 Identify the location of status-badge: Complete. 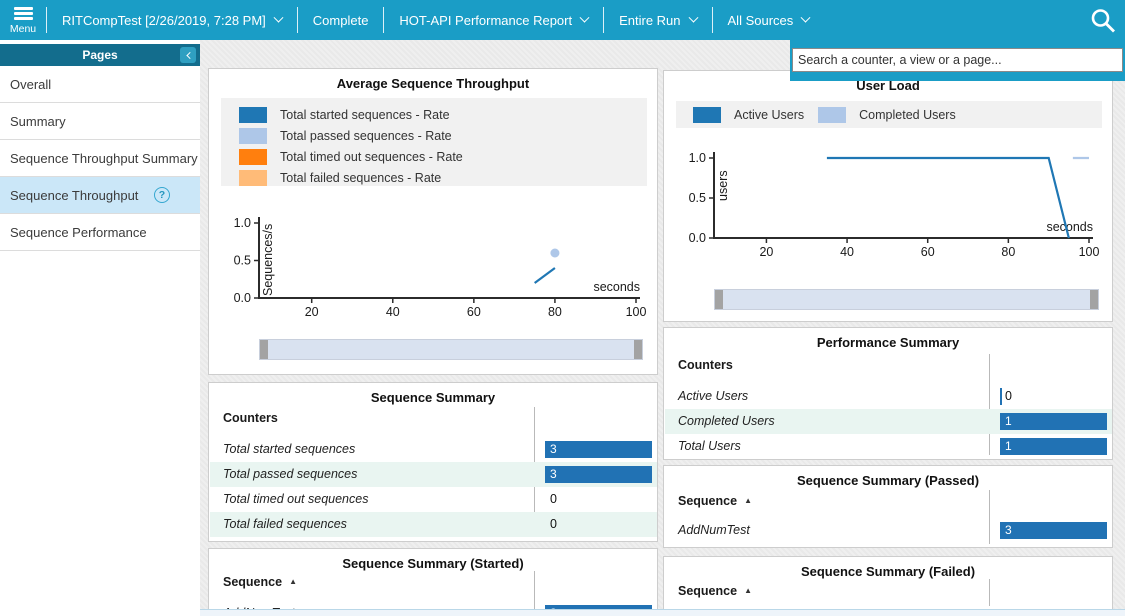
(340, 20).